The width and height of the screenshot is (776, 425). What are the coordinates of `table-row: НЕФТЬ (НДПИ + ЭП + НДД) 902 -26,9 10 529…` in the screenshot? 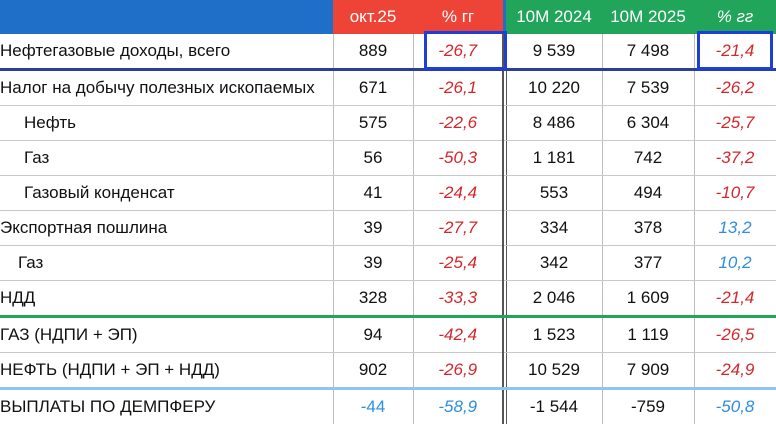 It's located at (388, 371).